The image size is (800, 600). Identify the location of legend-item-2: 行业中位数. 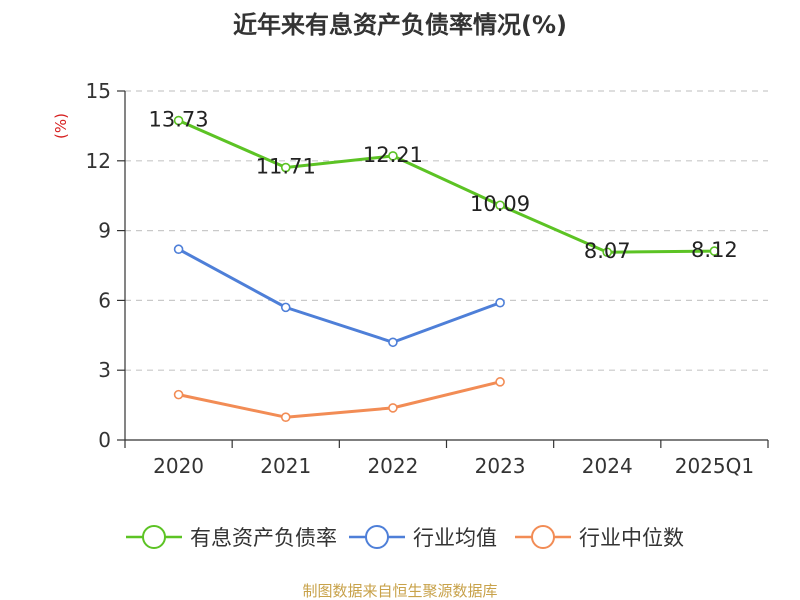
(599, 537).